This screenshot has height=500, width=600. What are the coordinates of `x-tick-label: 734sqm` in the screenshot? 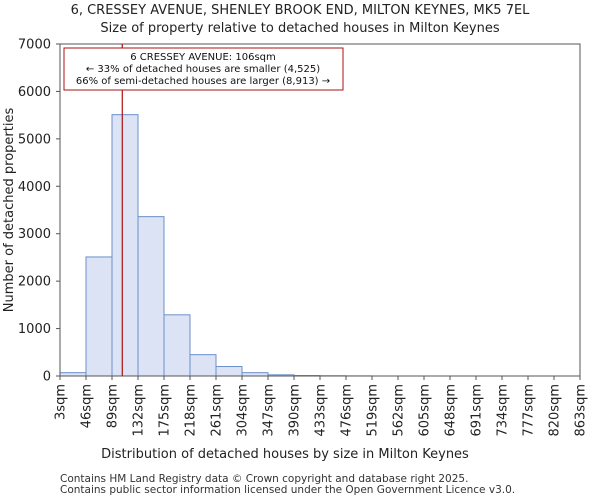 It's located at (503, 410).